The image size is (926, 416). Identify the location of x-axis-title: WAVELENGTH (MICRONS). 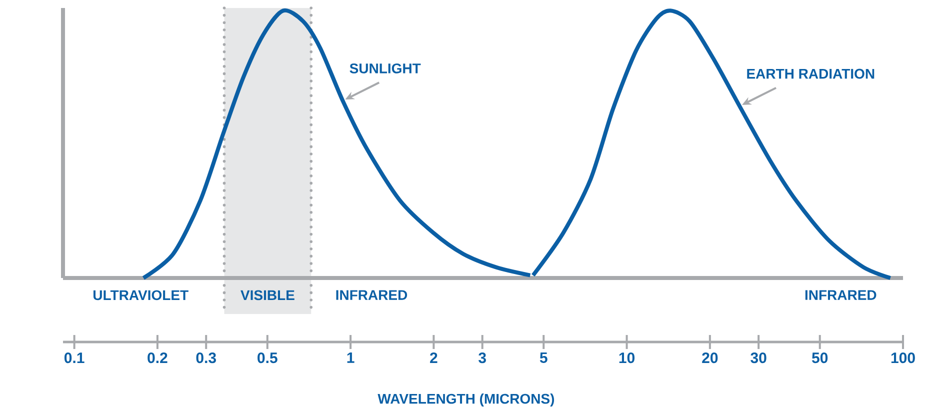
(466, 400).